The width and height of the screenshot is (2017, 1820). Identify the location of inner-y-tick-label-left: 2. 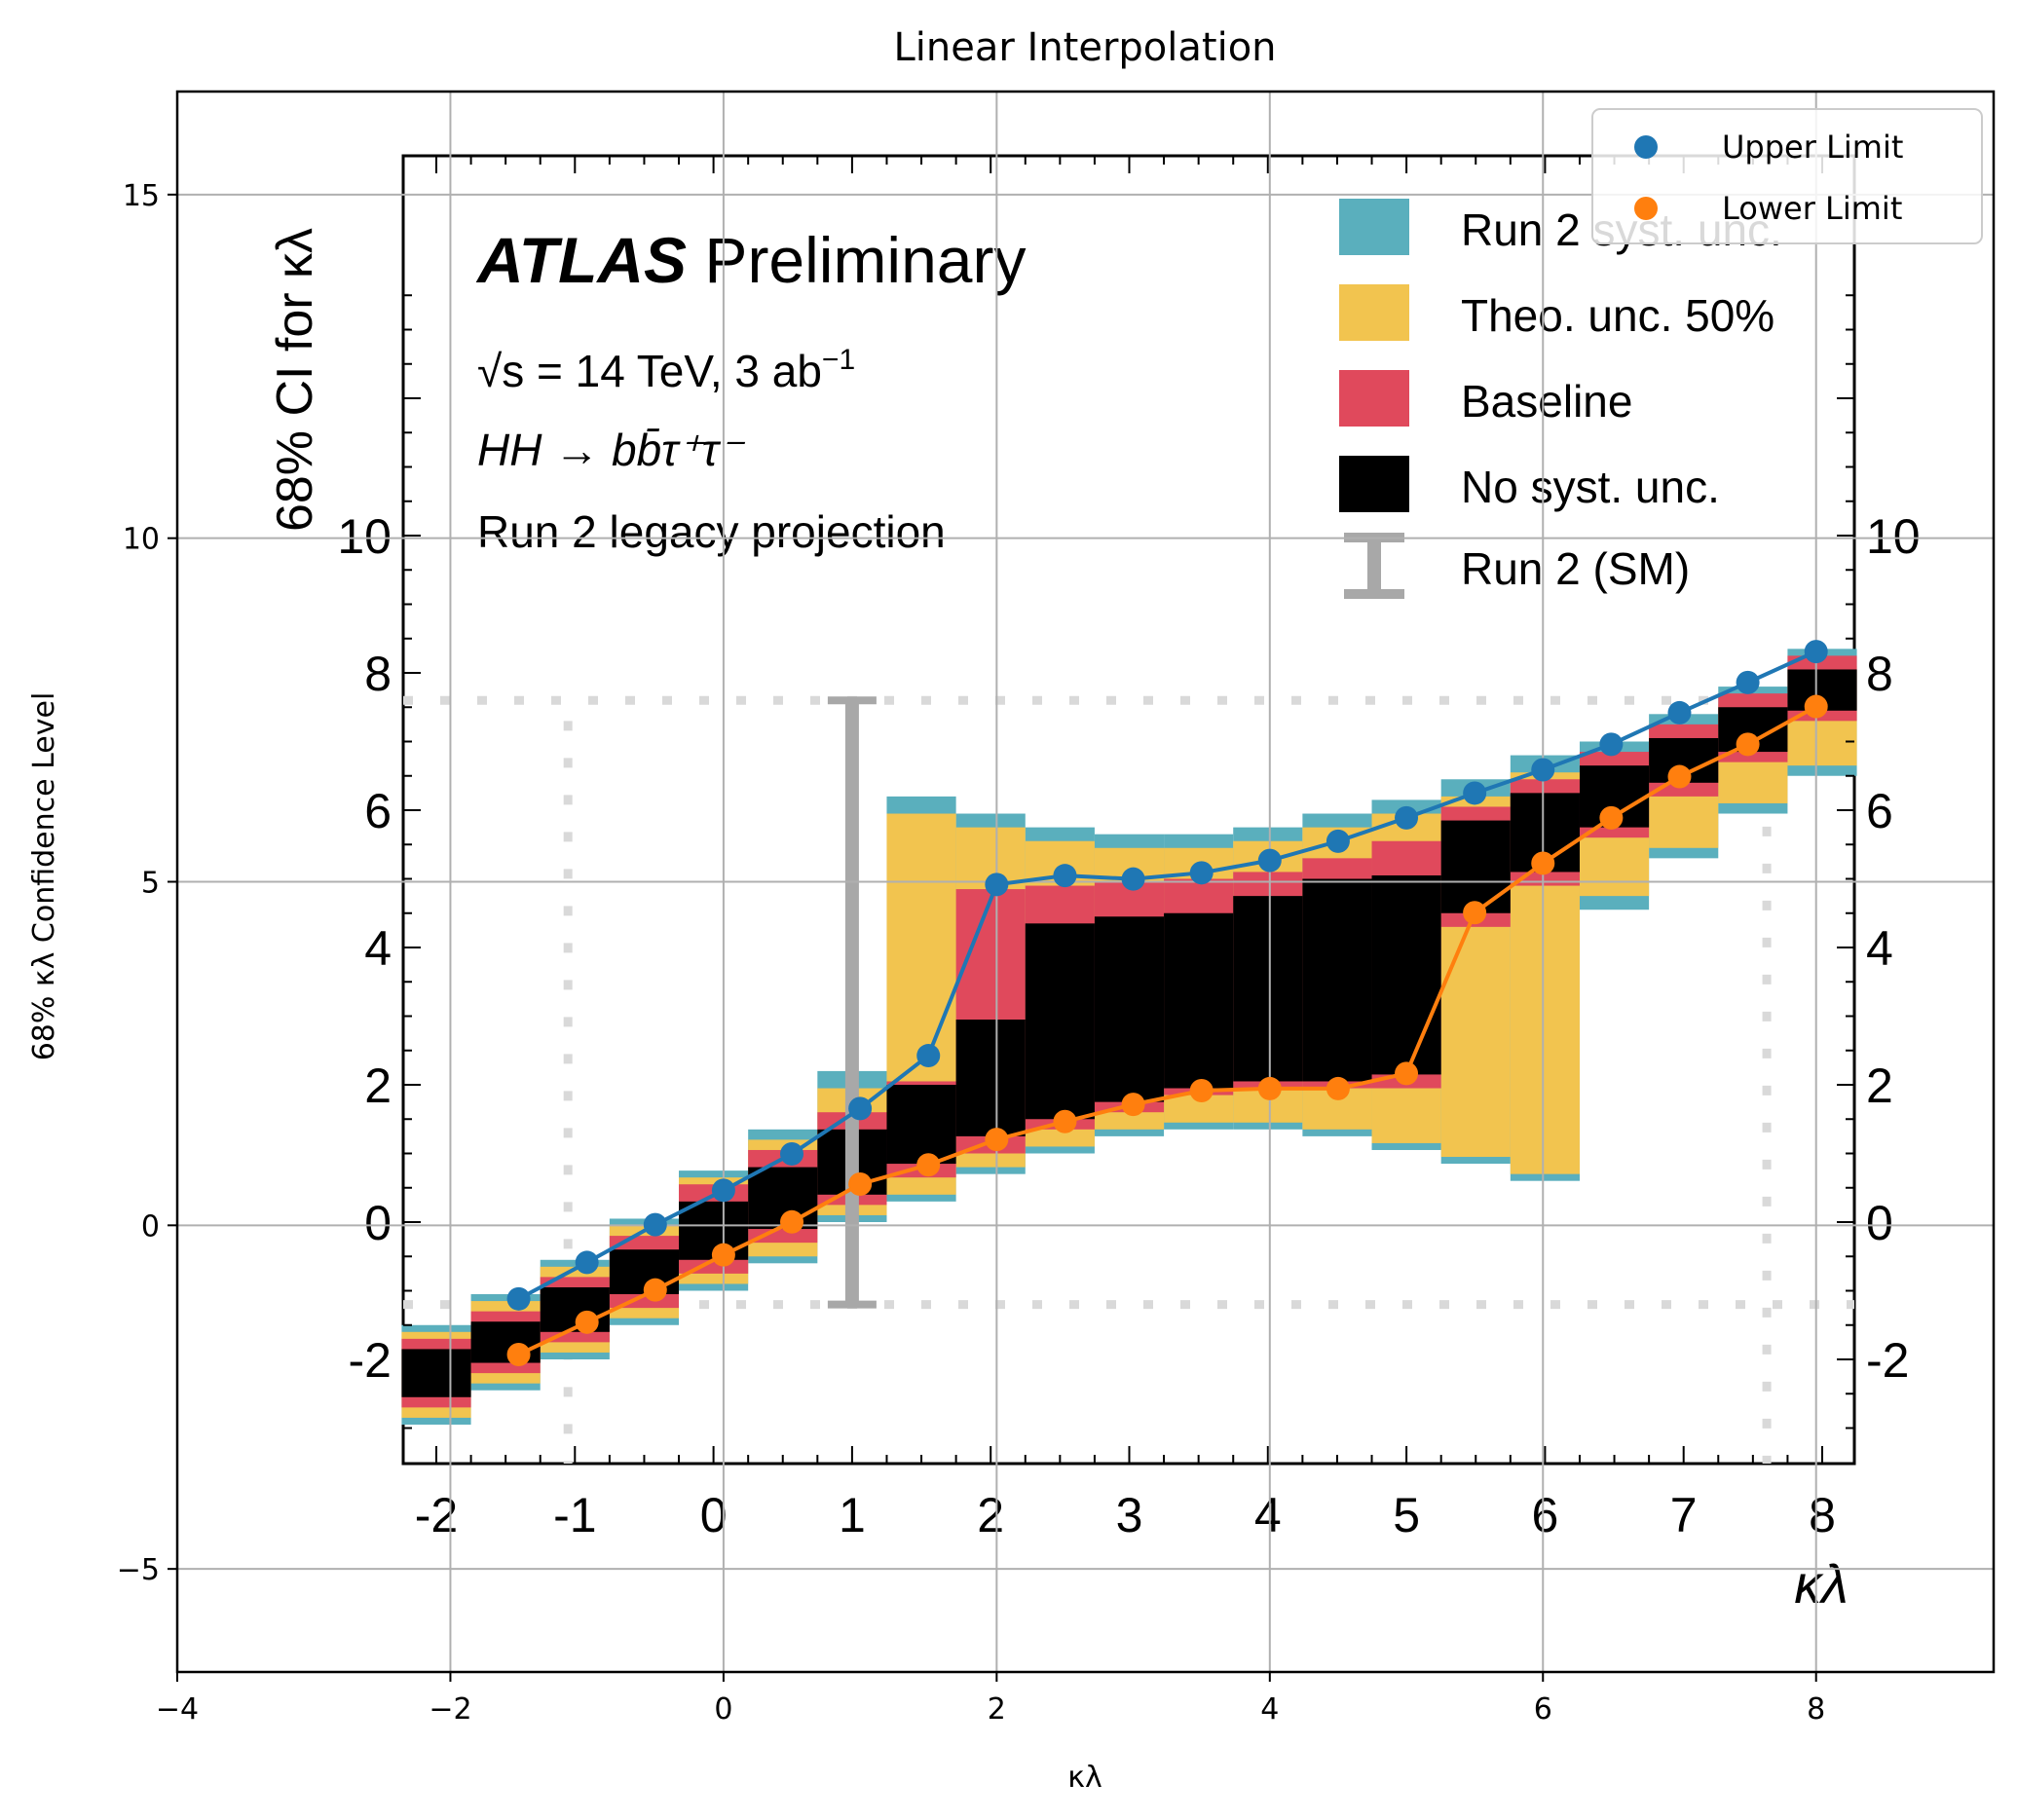
(378, 1086).